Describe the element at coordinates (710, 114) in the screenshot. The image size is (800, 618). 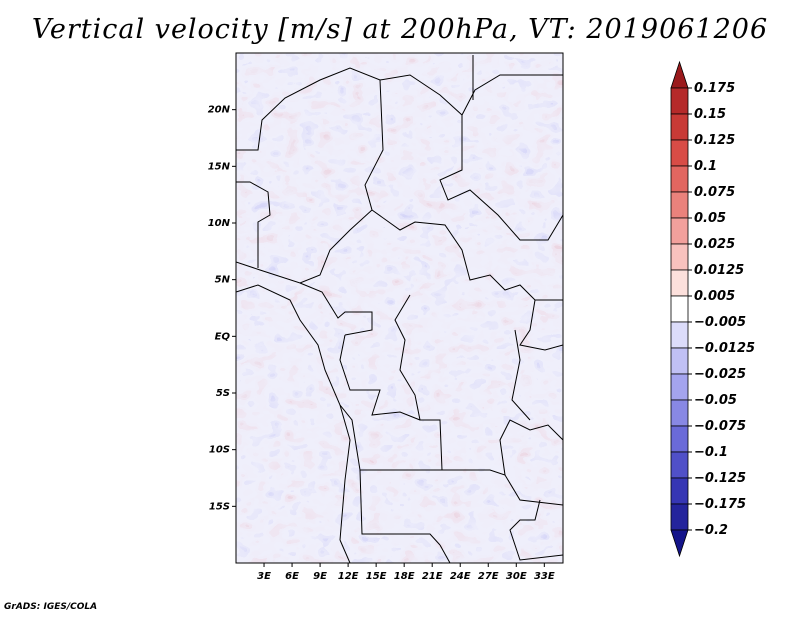
I see `colorbar-label: 0.15` at that location.